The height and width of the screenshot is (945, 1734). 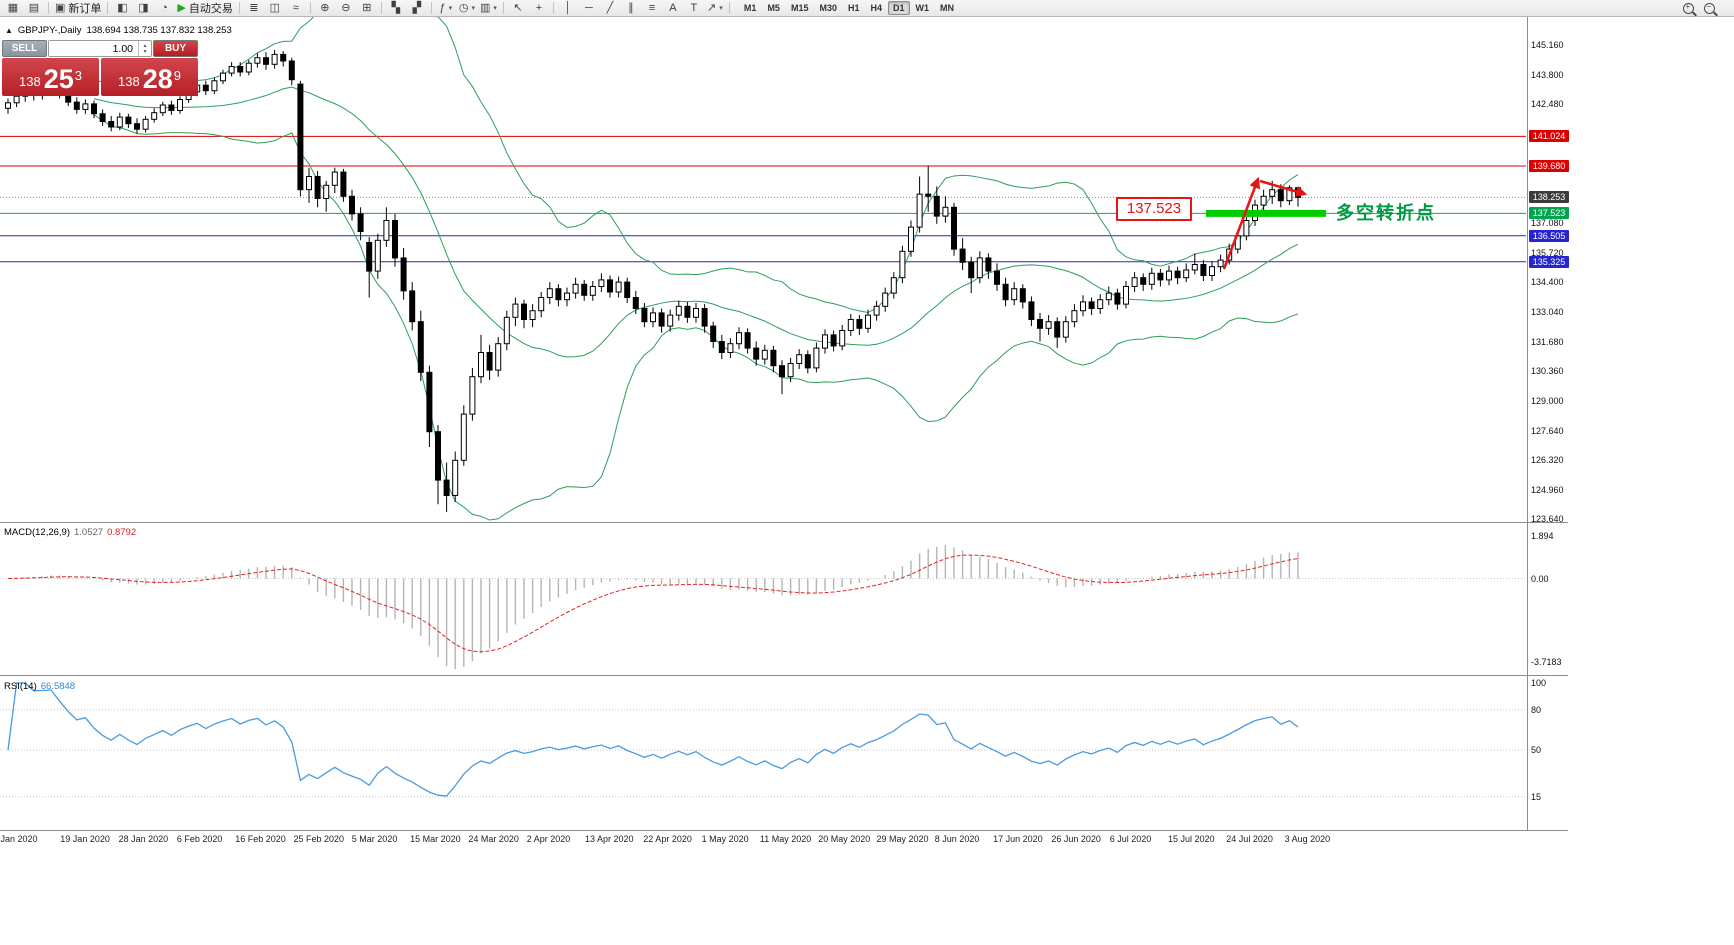 I want to click on stepper-down-icon: ▼, so click(x=145, y=51).